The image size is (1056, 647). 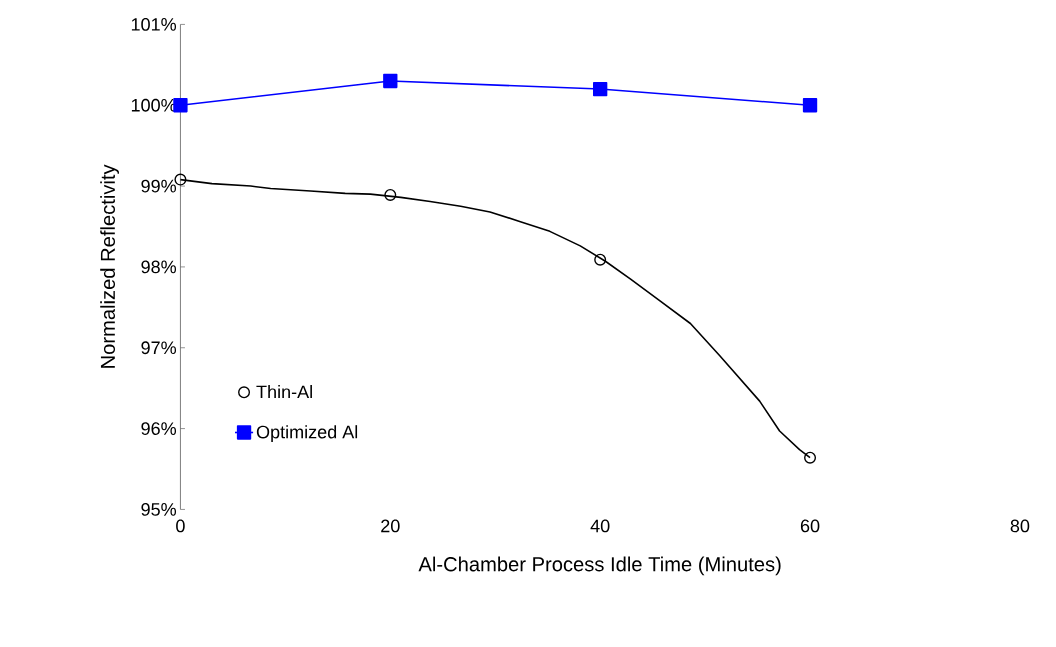 What do you see at coordinates (159, 428) in the screenshot?
I see `y-tick-label: 96%` at bounding box center [159, 428].